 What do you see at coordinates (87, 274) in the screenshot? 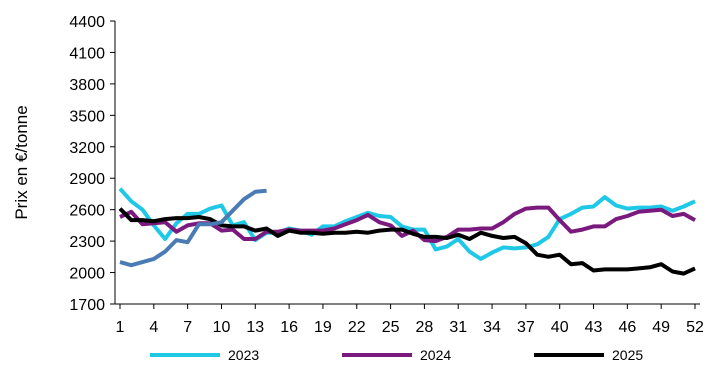
I see `y-tick-label: 2000` at bounding box center [87, 274].